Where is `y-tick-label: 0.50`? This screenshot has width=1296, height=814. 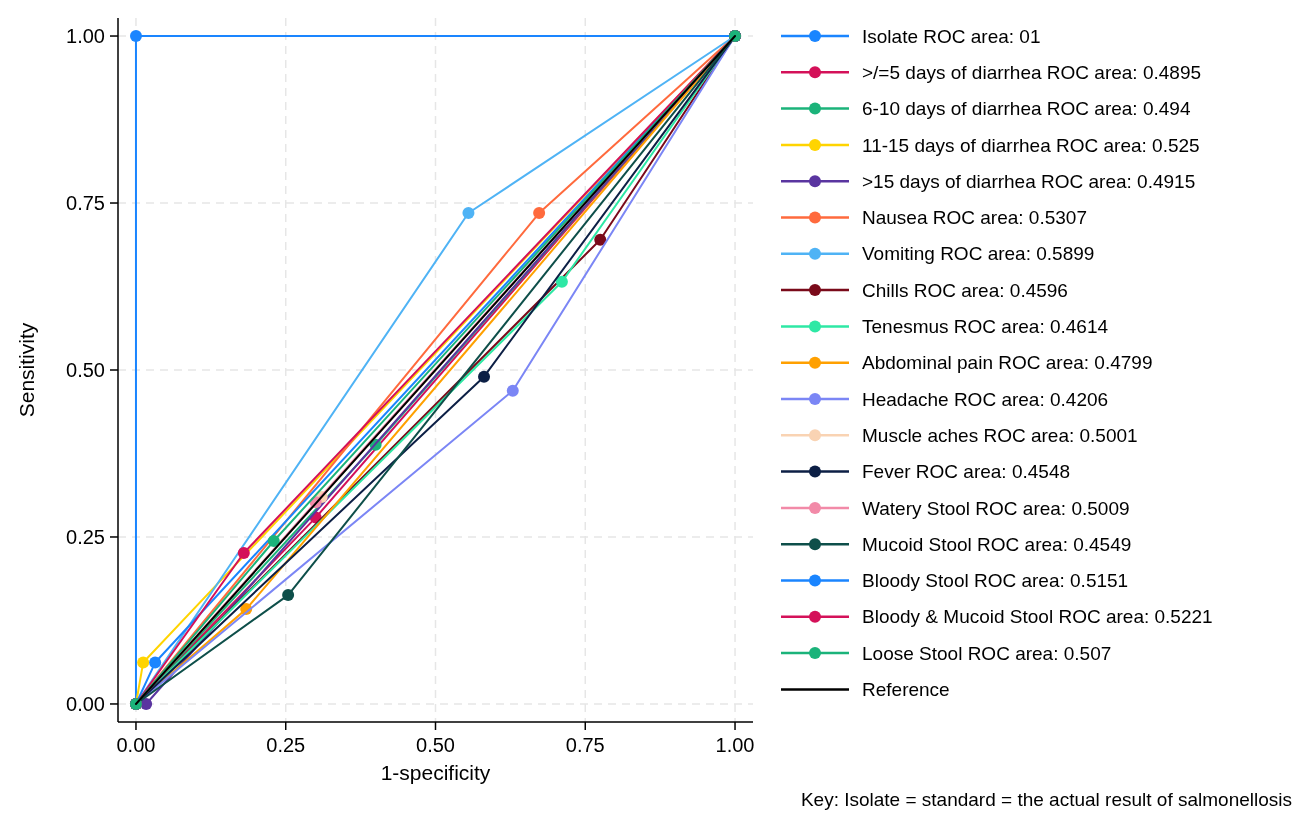
y-tick-label: 0.50 is located at coordinates (85, 370).